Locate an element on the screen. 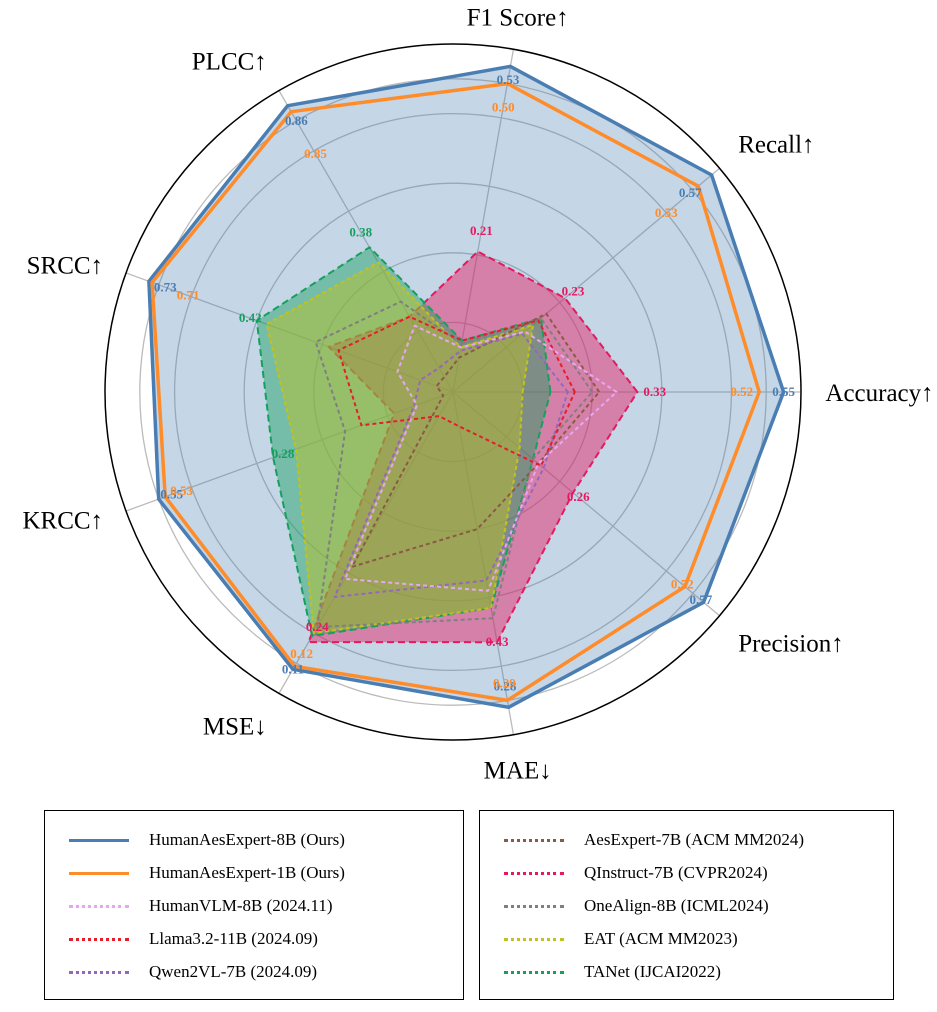 Image resolution: width=937 pixels, height=1012 pixels. legend-item: HumanAesExpert-1B (Ours) is located at coordinates (207, 873).